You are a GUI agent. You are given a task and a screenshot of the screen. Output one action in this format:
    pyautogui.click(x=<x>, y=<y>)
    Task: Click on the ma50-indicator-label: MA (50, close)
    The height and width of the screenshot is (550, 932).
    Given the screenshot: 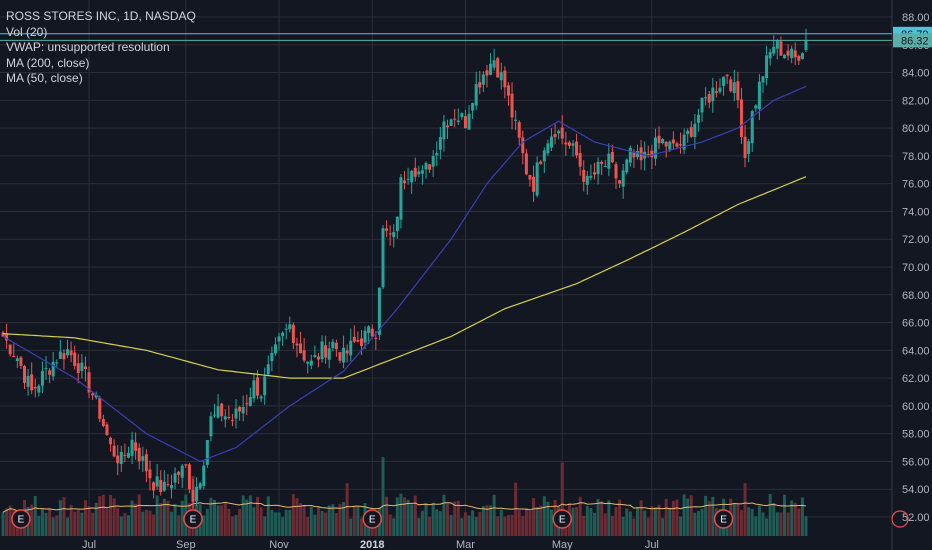 What is the action you would take?
    pyautogui.click(x=44, y=78)
    